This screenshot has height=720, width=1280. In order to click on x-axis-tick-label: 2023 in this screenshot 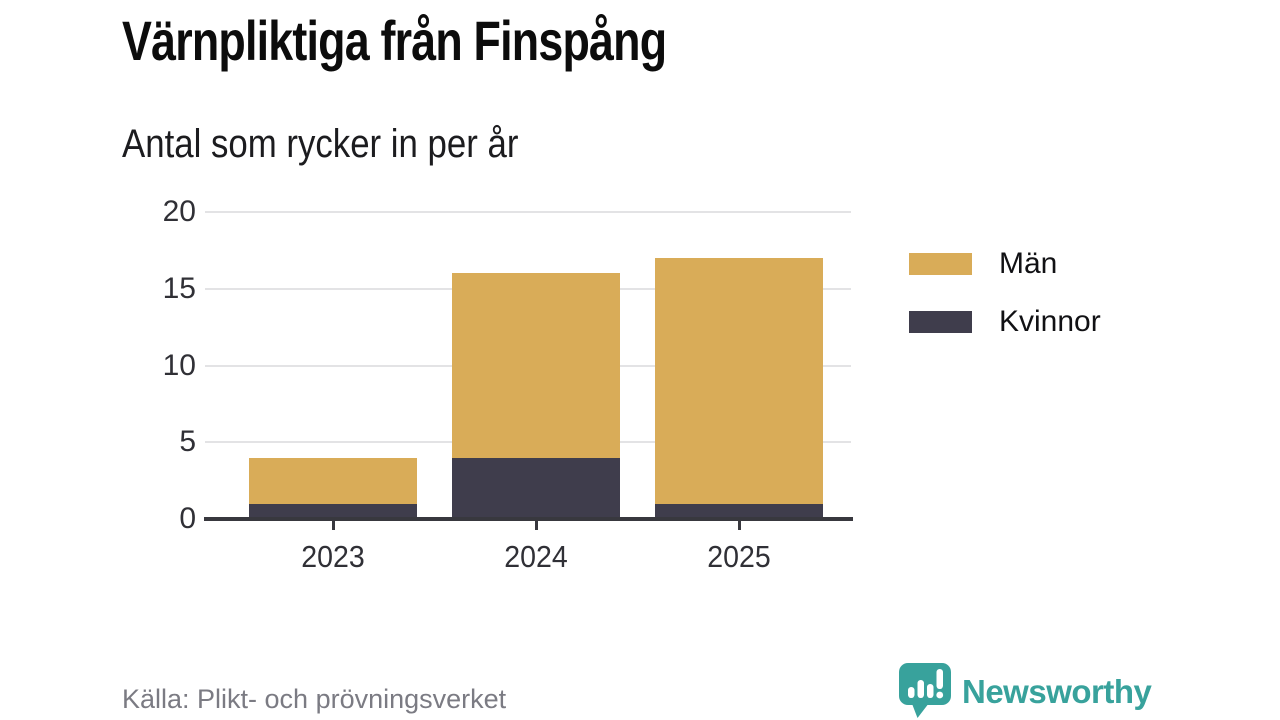, I will do `click(333, 556)`.